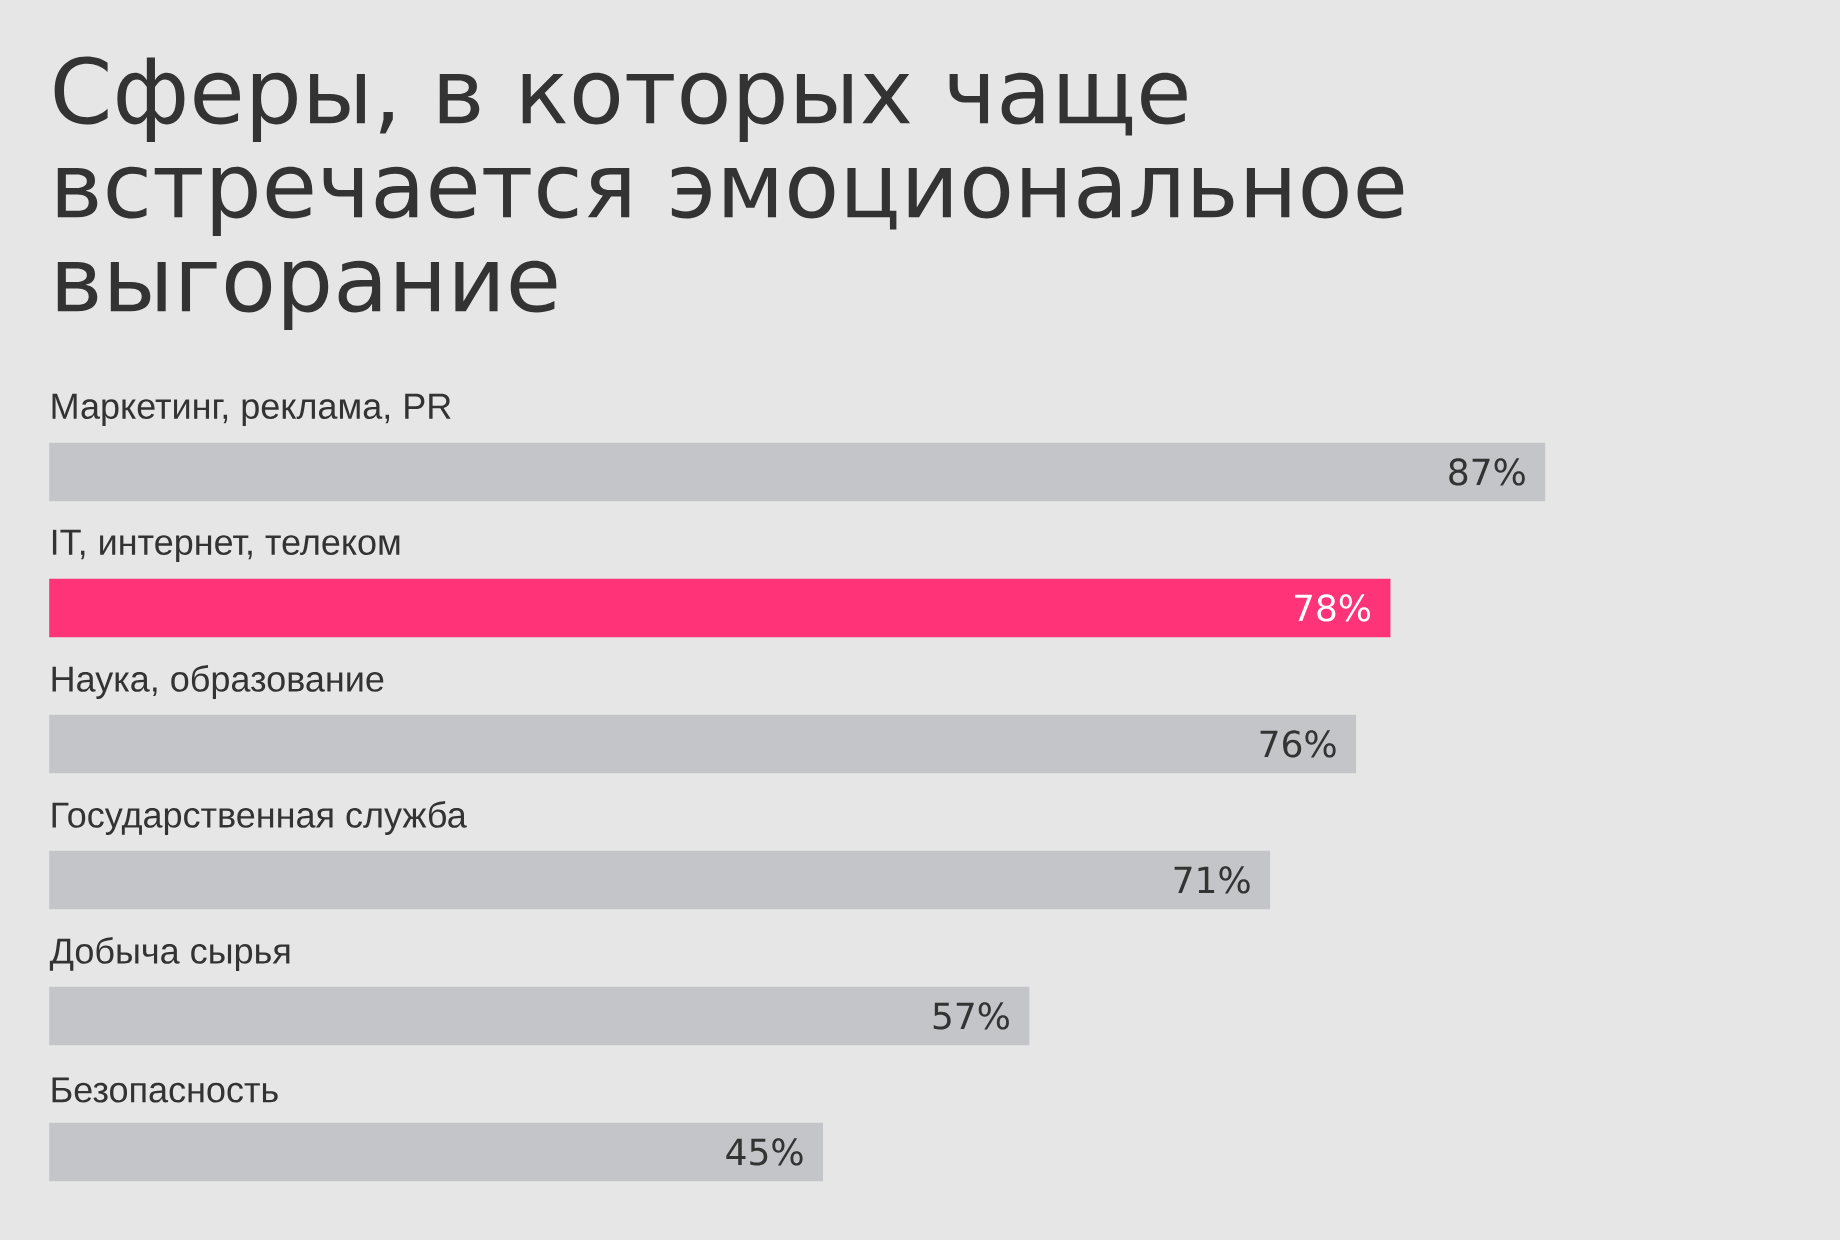 This screenshot has height=1240, width=1840. I want to click on y-tick-label: Маркетинг, реклама, PR, so click(251, 410).